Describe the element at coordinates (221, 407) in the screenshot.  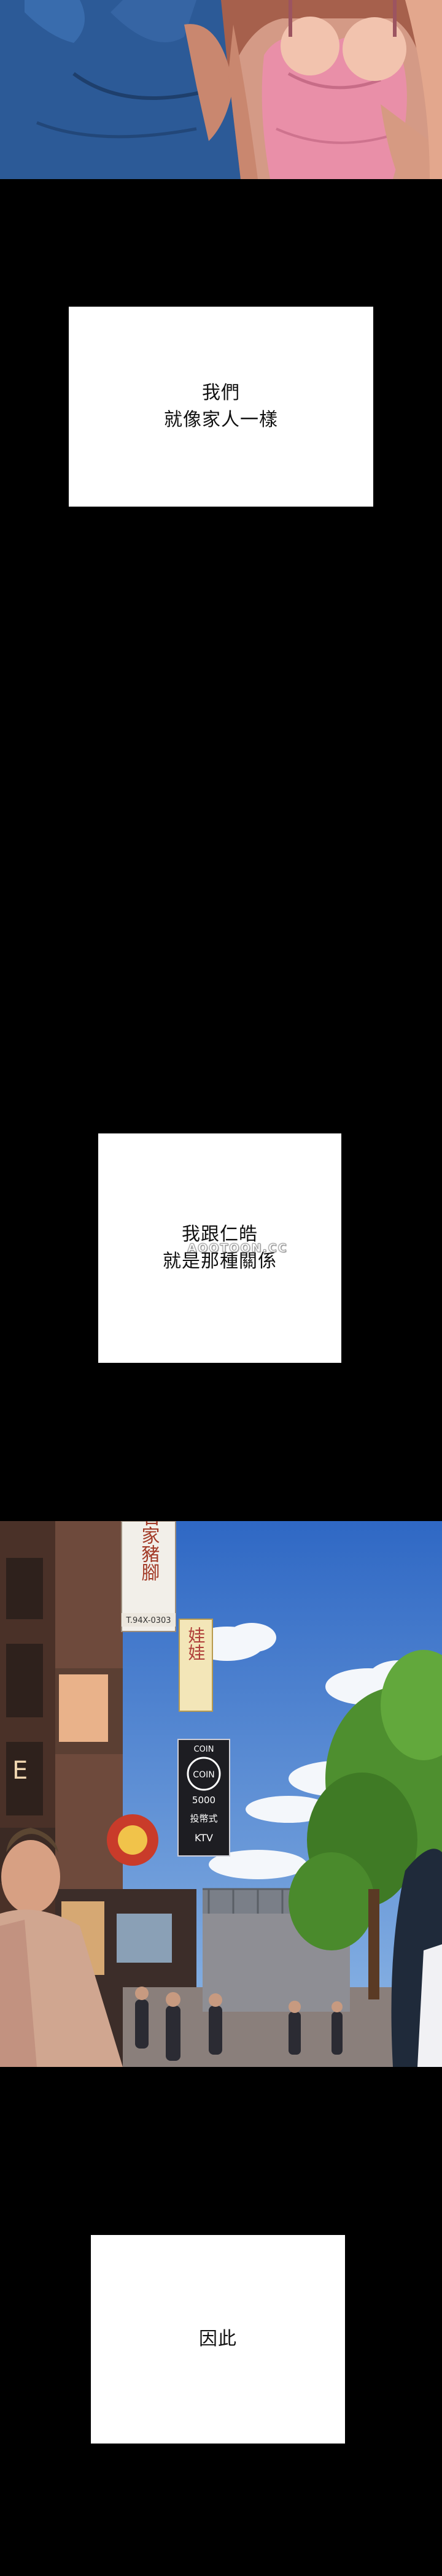
I see `caption-box-1: 我們 就像家人一樣` at that location.